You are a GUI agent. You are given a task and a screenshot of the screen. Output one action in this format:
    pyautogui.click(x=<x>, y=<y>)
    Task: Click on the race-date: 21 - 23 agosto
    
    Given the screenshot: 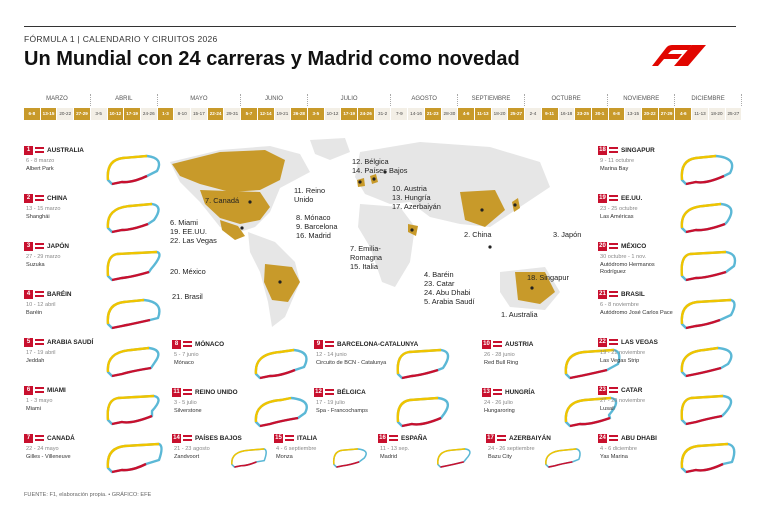 What is the action you would take?
    pyautogui.click(x=192, y=449)
    